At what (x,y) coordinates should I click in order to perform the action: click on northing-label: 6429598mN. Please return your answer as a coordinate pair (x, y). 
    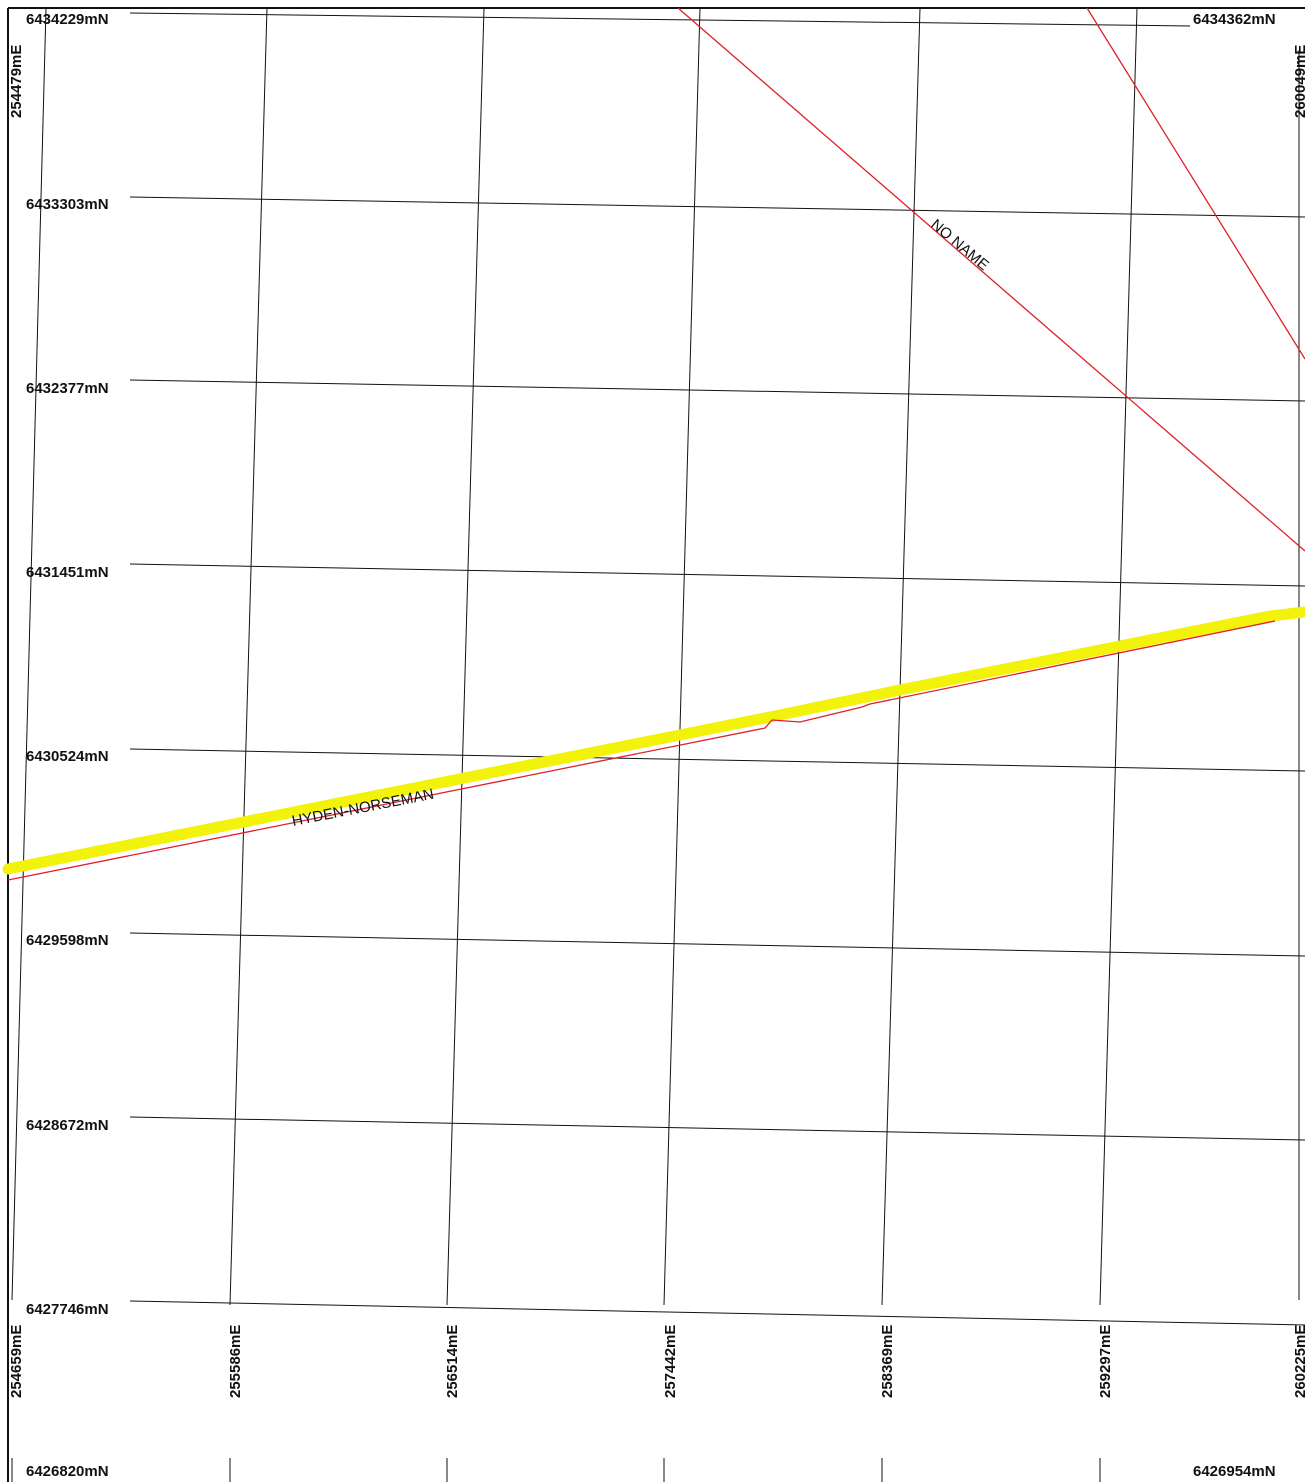
    Looking at the image, I should click on (67, 940).